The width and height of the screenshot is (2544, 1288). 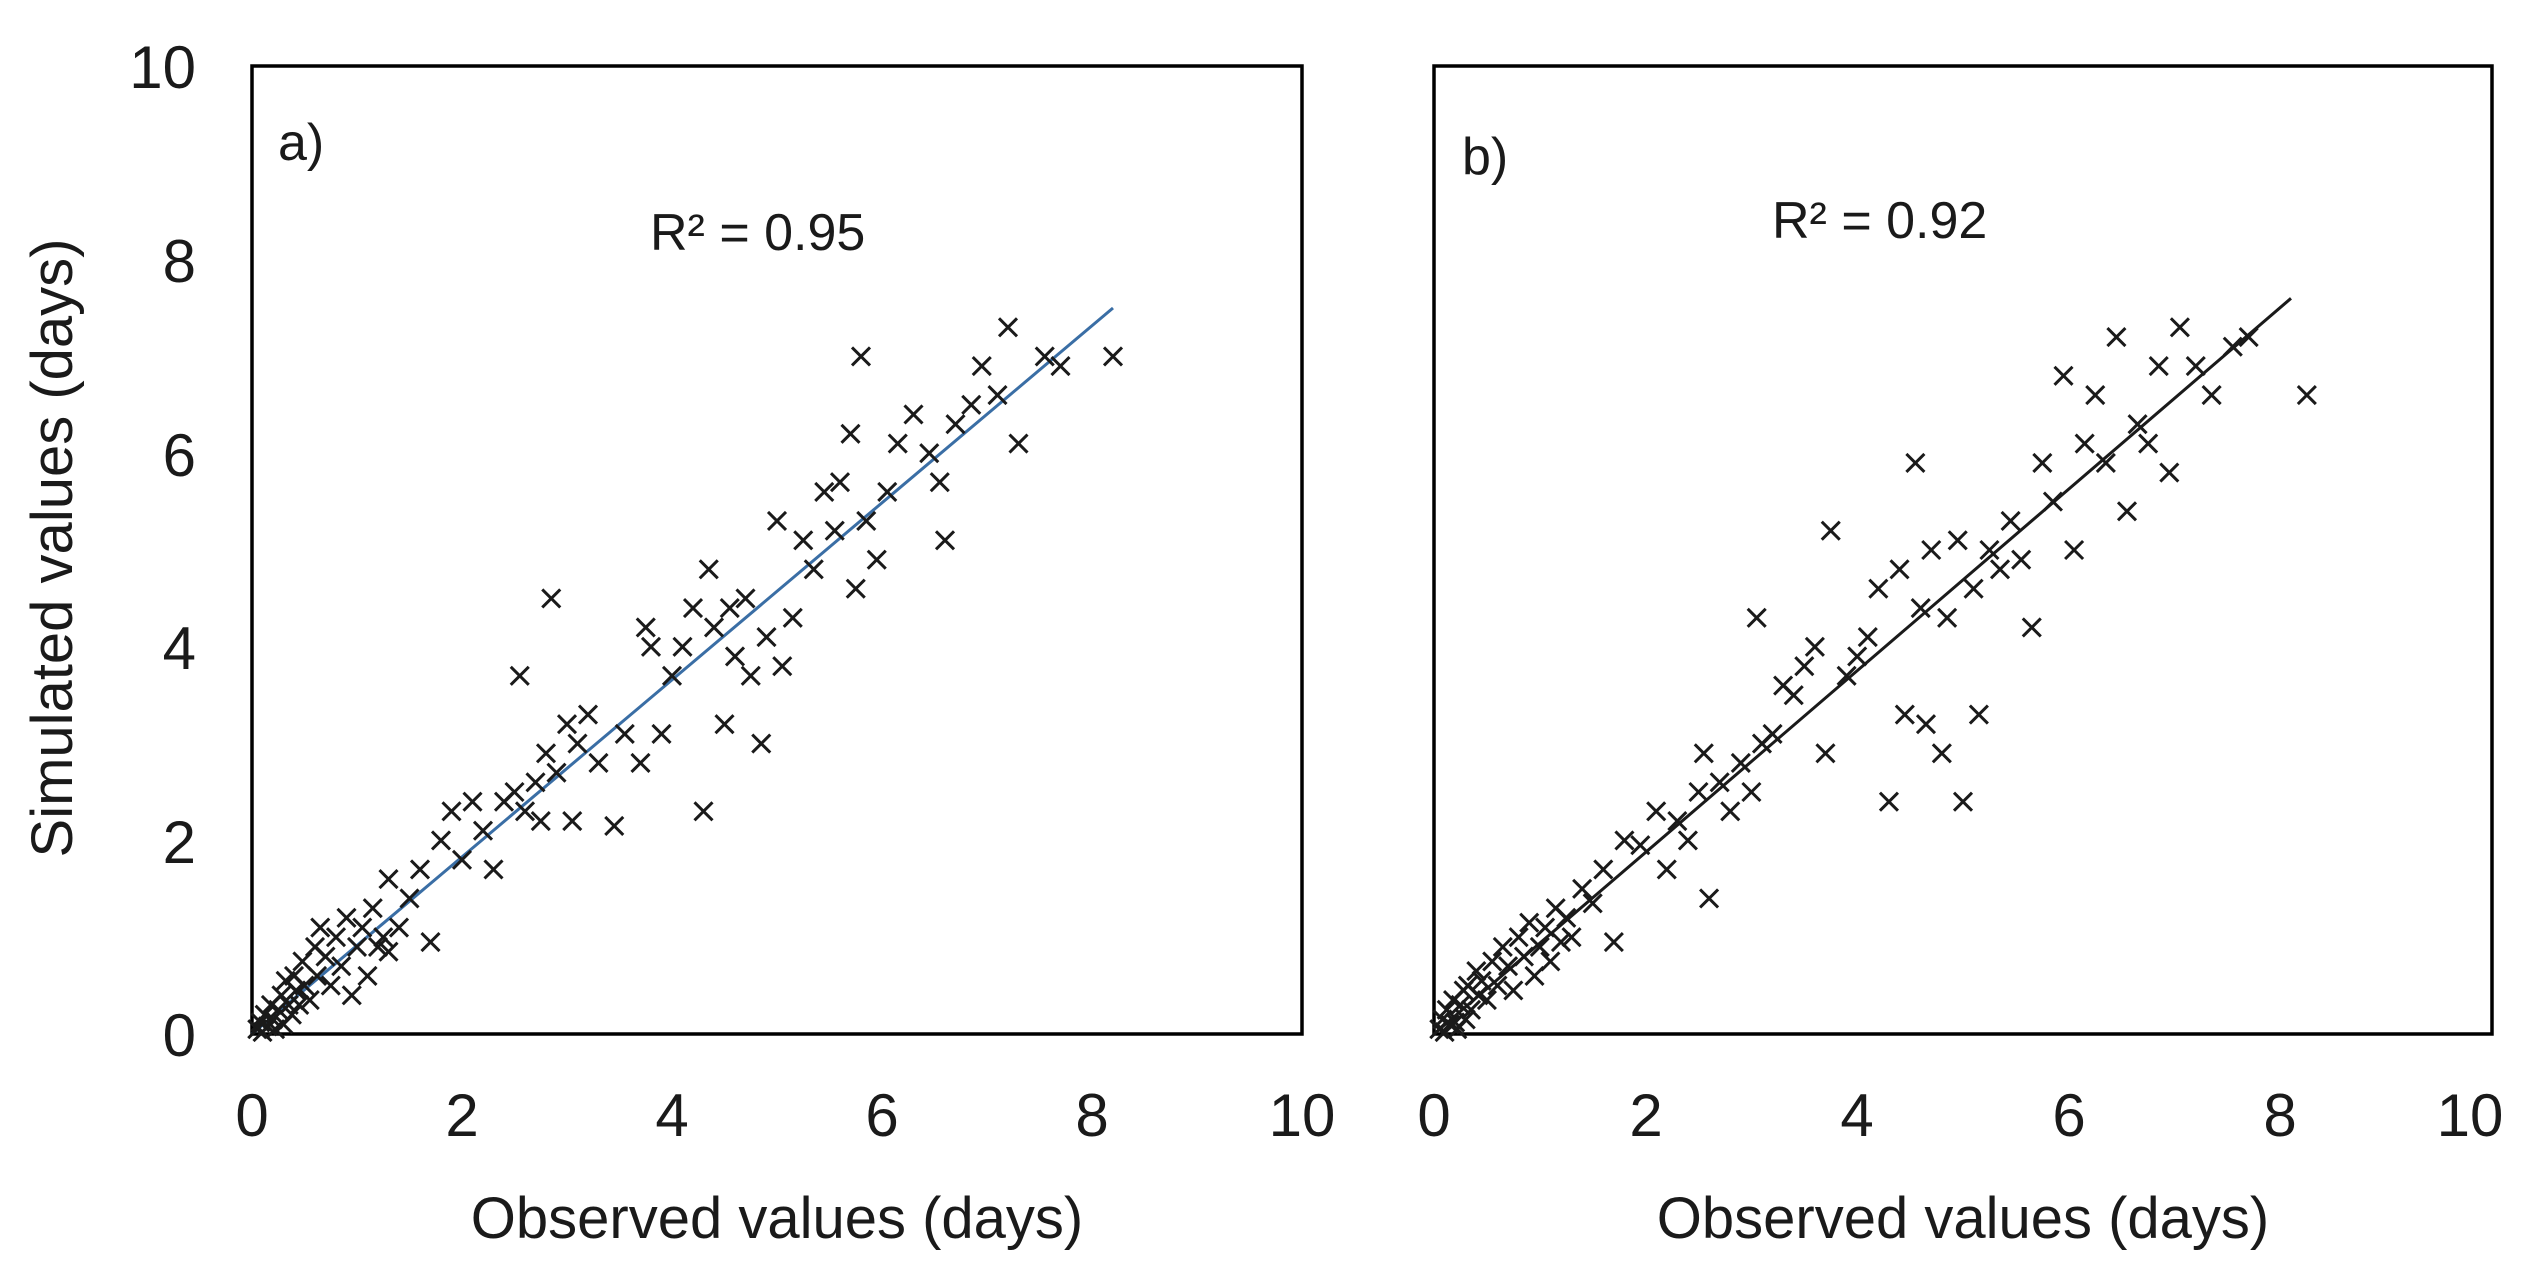 What do you see at coordinates (1856, 1115) in the screenshot?
I see `x-tick-label: 4` at bounding box center [1856, 1115].